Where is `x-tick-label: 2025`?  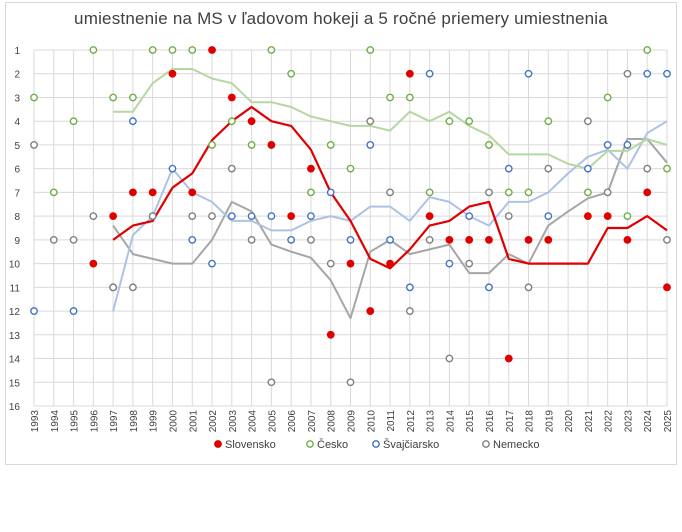
x-tick-label: 2025 is located at coordinates (668, 421).